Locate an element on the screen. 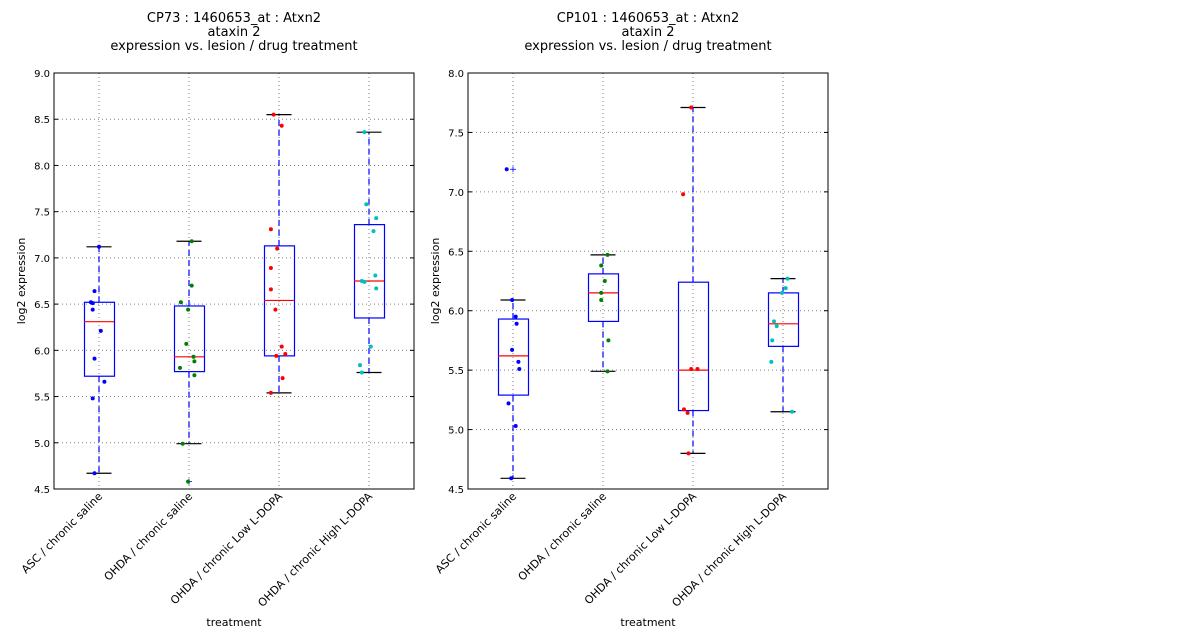 This screenshot has width=1200, height=644. y-tick-label: 9.0 is located at coordinates (42, 74).